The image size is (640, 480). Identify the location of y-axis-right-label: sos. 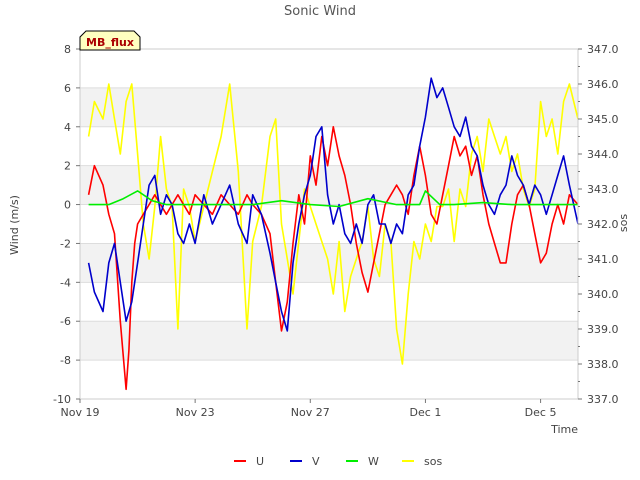
(623, 223).